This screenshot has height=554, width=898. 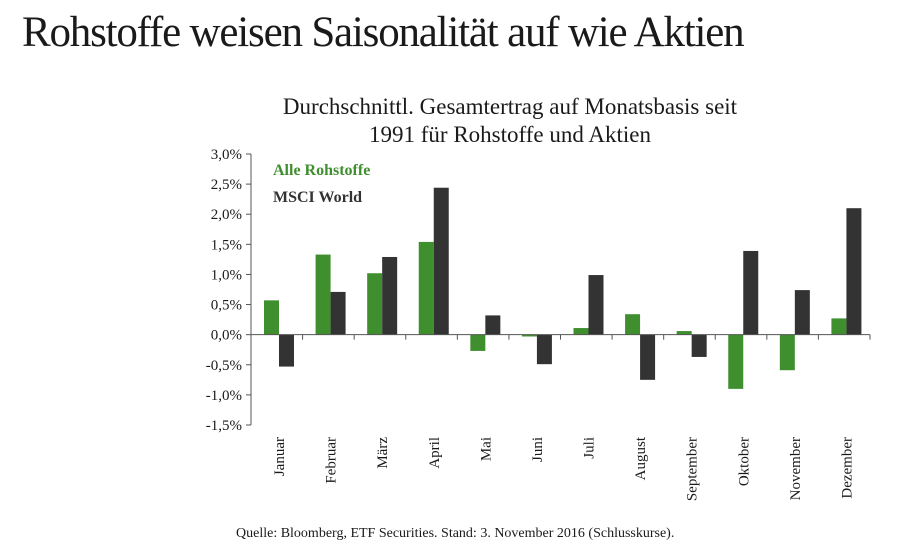 I want to click on x-category-label: November, so click(x=796, y=468).